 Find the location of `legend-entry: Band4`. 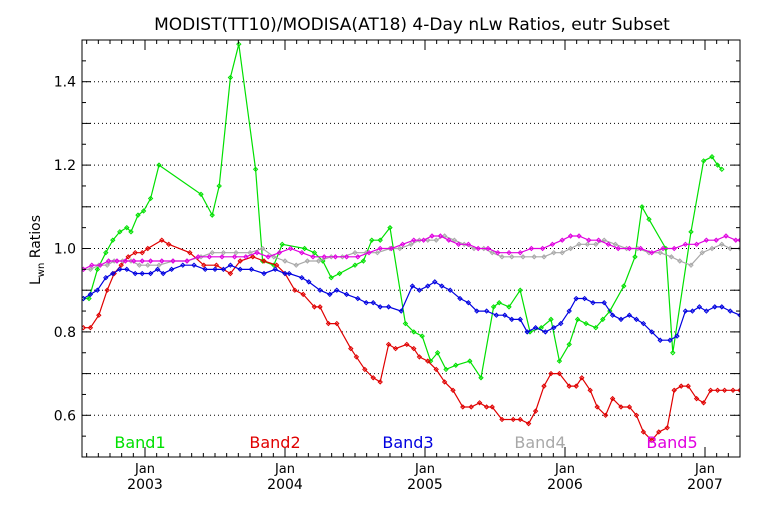

legend-entry: Band4 is located at coordinates (539, 442).